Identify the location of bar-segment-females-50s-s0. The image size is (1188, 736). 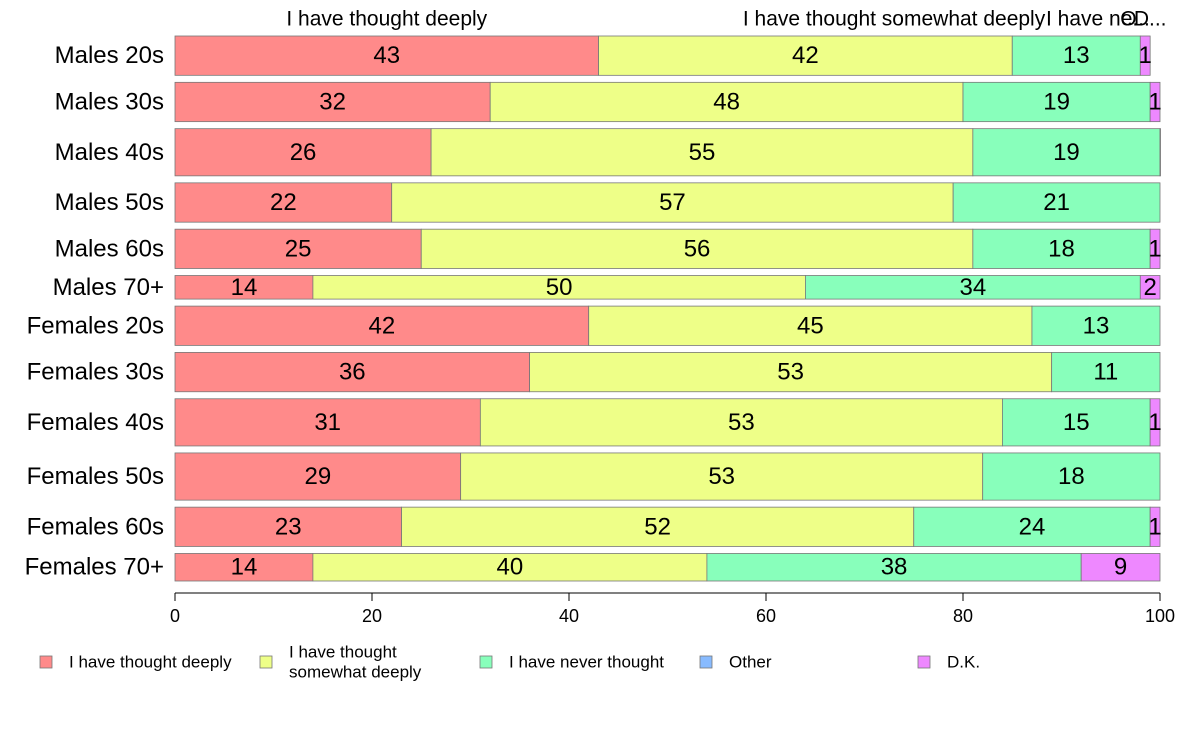
(318, 476).